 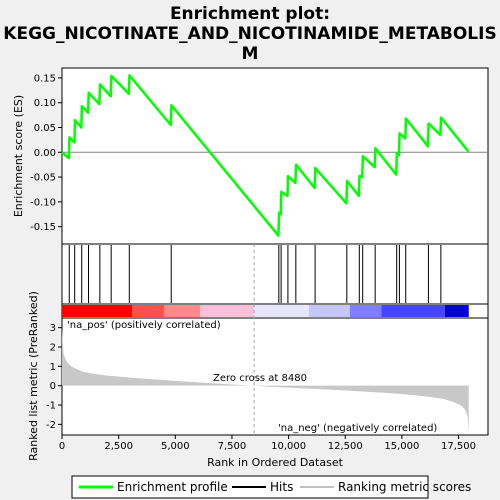 I want to click on metric-x-axis: 0 2,500 5,000 7,500 10,000 12,500 15,000 17,500, so click(x=267, y=443).